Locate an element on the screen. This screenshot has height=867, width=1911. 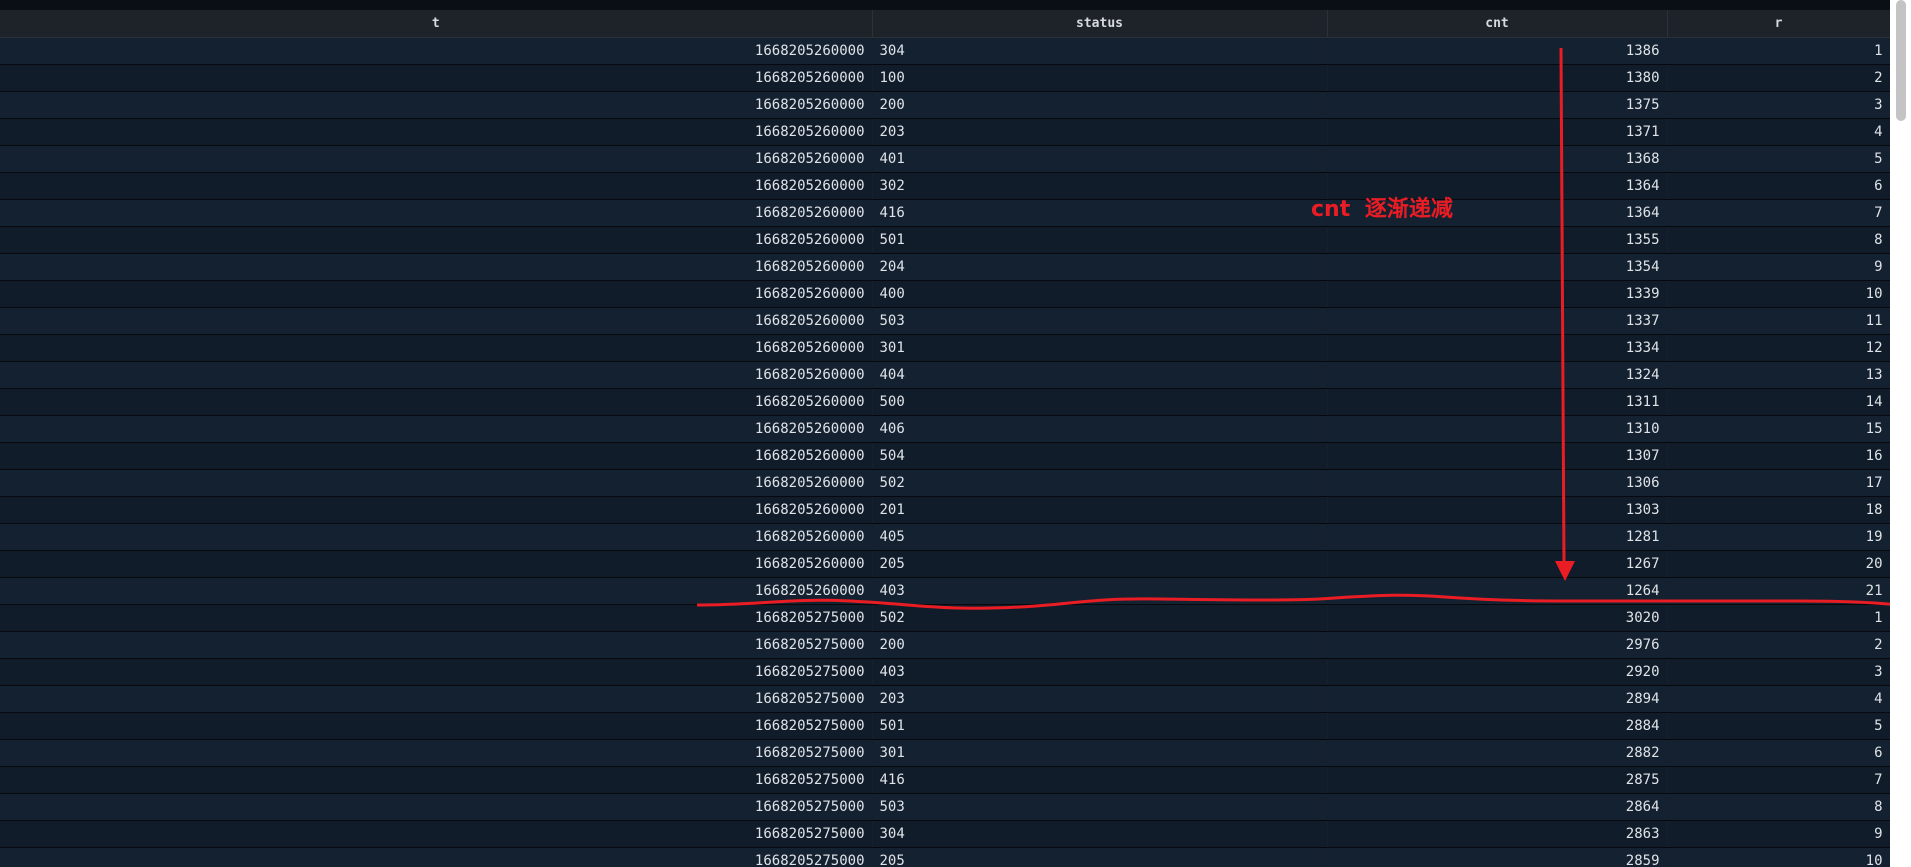
cell-r: 16 is located at coordinates (1779, 456).